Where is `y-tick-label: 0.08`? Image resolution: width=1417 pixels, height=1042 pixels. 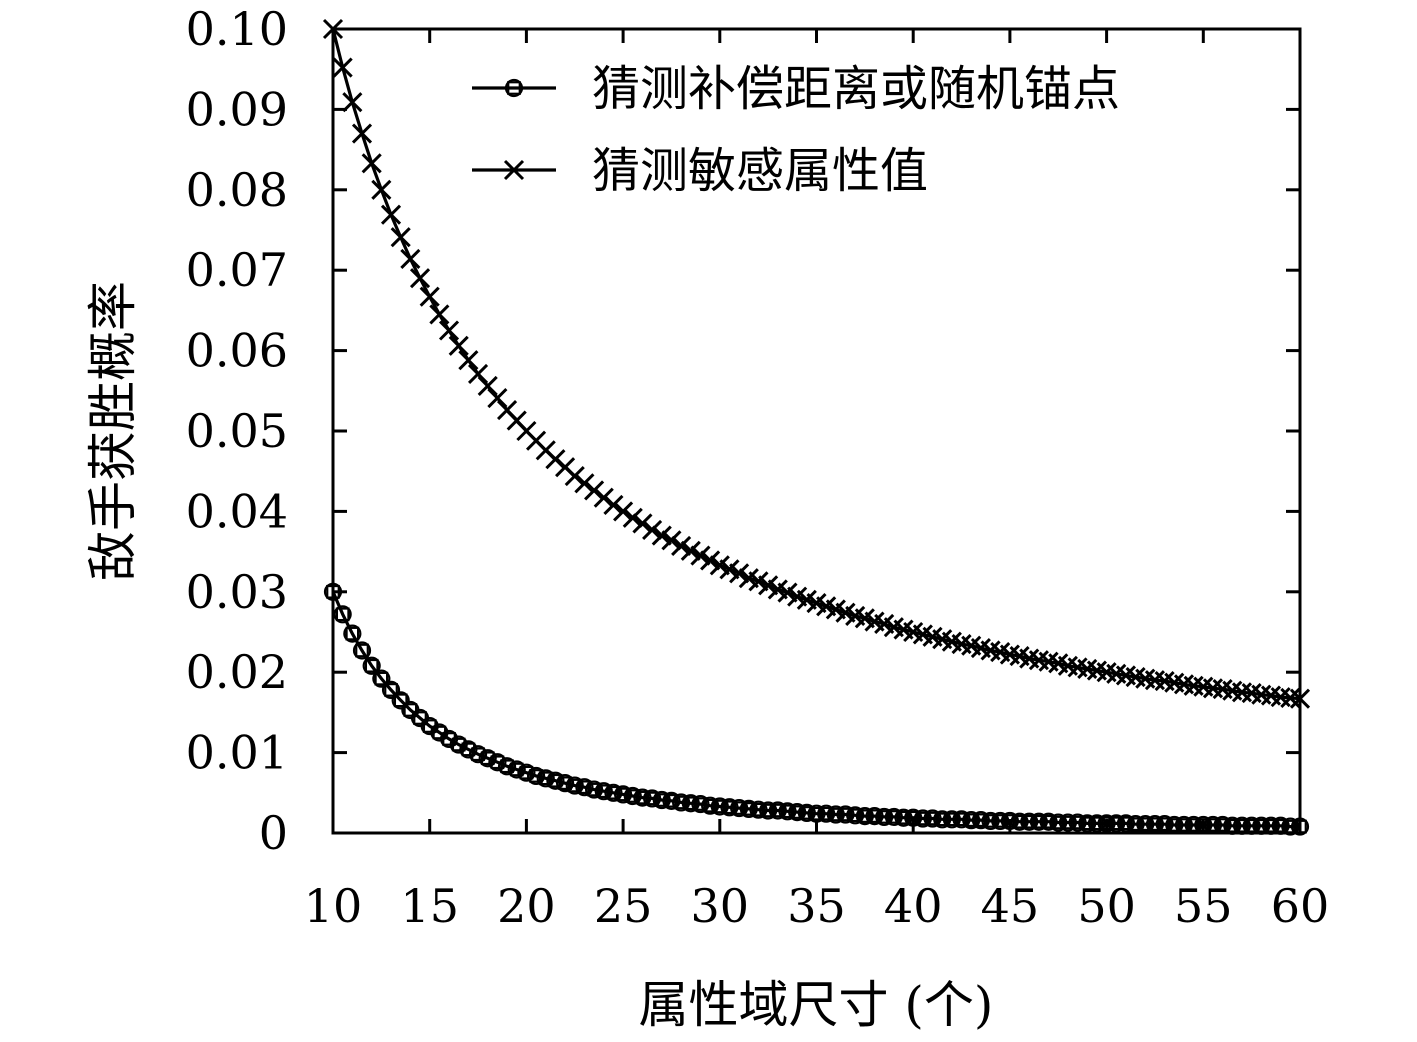 y-tick-label: 0.08 is located at coordinates (237, 190).